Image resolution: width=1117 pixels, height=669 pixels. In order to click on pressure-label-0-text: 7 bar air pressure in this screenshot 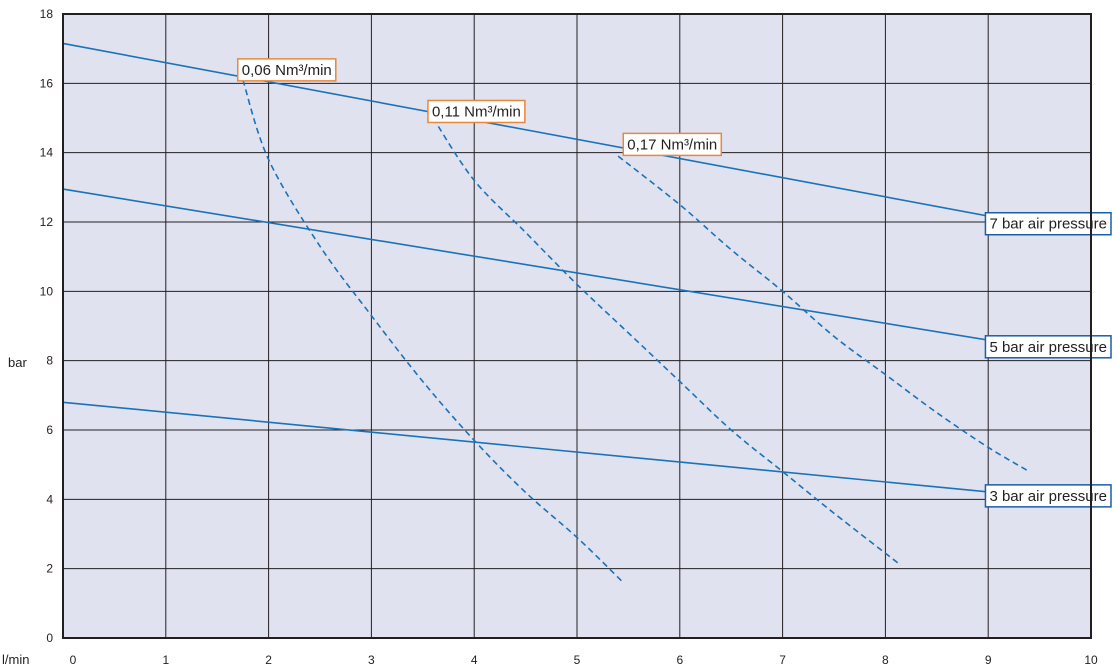, I will do `click(1048, 224)`.